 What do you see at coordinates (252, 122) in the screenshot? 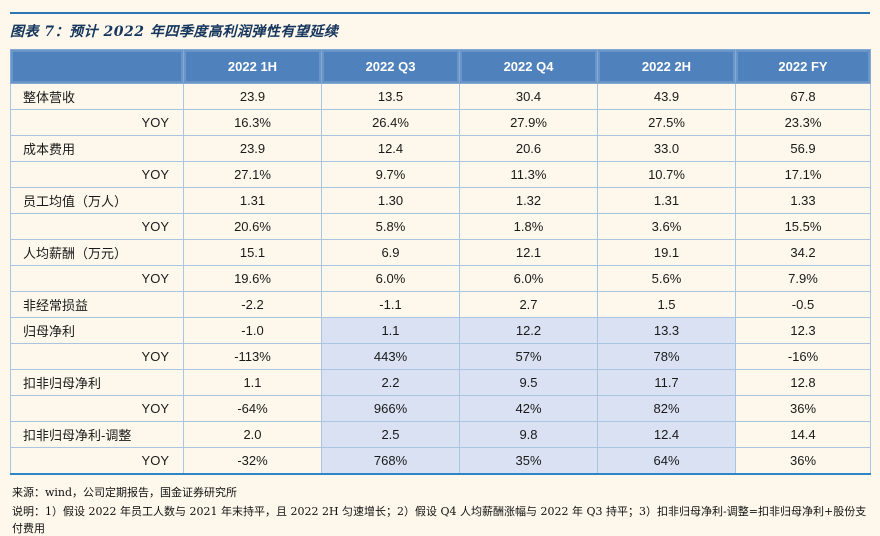
I see `value-cell: 16.3%` at bounding box center [252, 122].